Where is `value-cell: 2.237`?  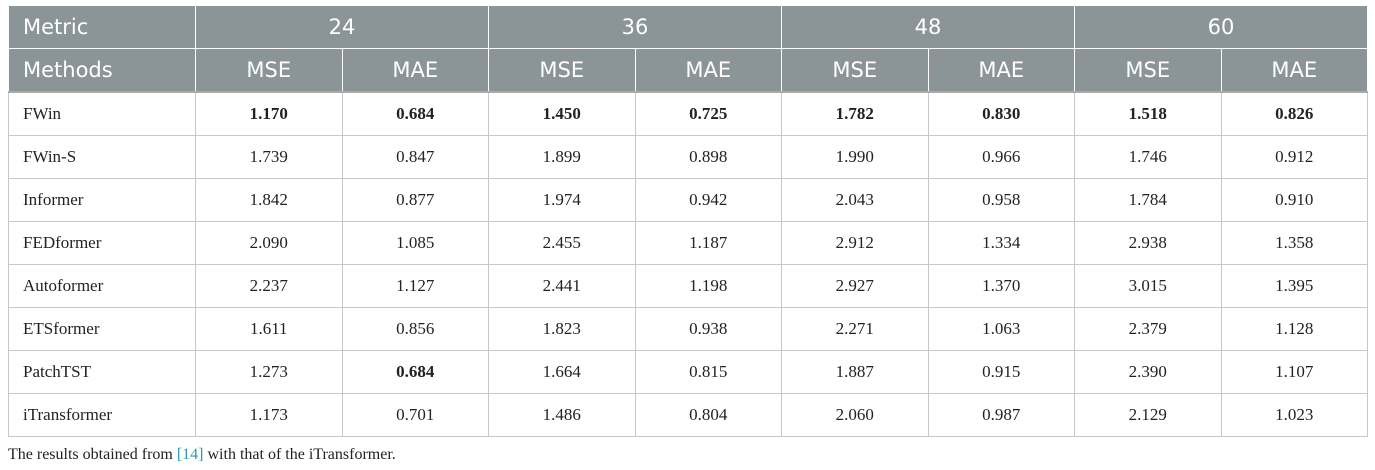 value-cell: 2.237 is located at coordinates (269, 286).